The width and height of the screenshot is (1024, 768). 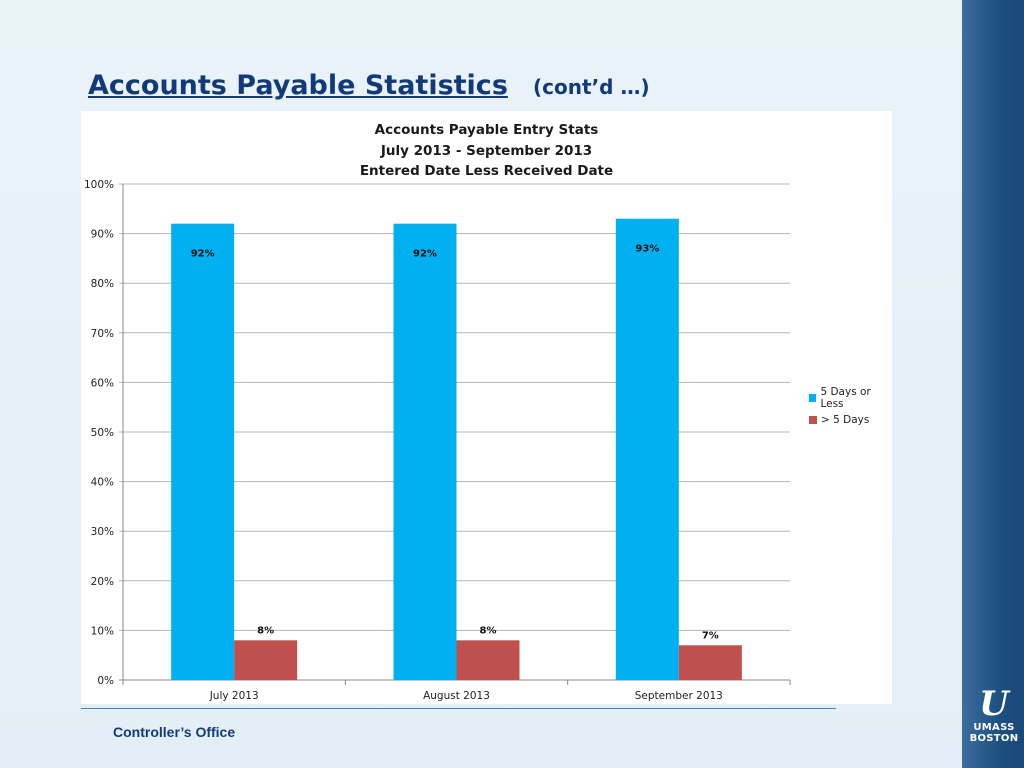 I want to click on footer-text: Controller’s Office, so click(x=174, y=732).